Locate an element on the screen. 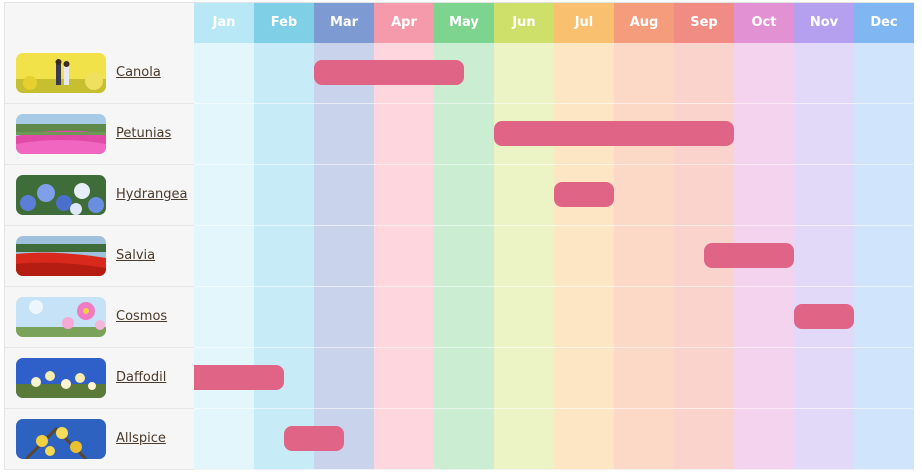  flower-row: Allspice is located at coordinates (99, 439).